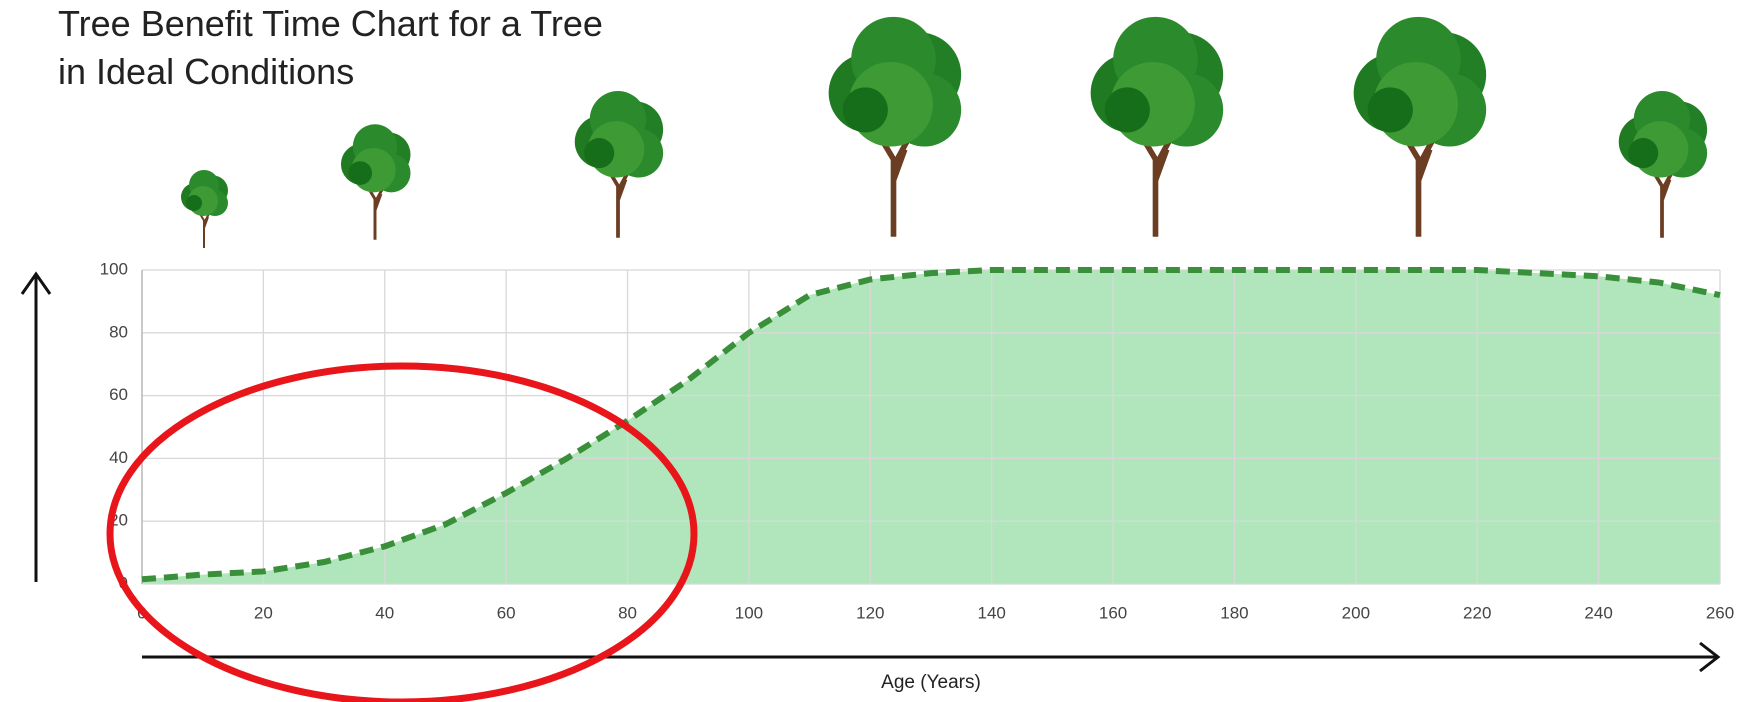 This screenshot has width=1752, height=702. I want to click on x-tick-label: 40, so click(384, 612).